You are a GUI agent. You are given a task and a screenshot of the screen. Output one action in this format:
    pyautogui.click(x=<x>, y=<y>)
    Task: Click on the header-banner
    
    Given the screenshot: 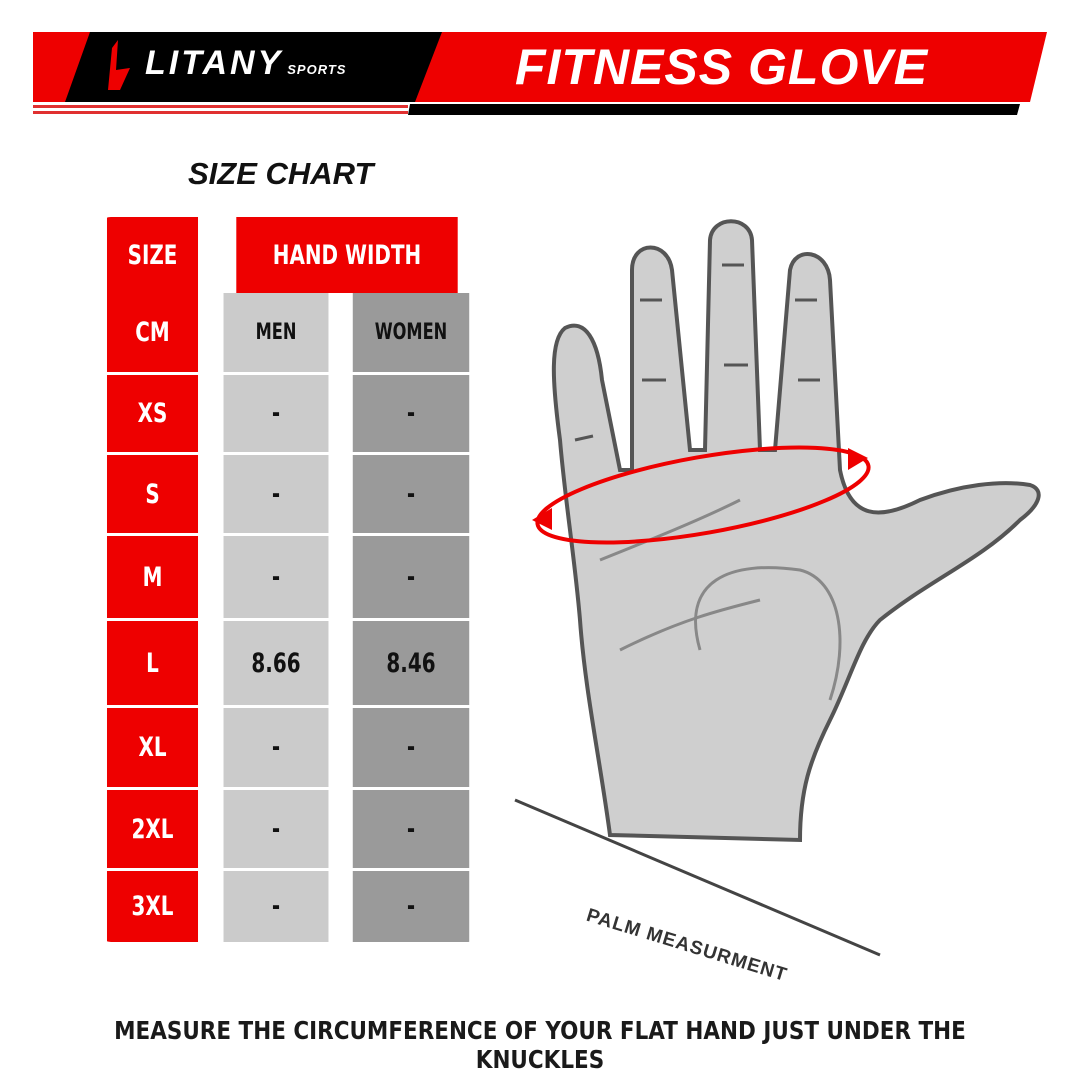 What is the action you would take?
    pyautogui.click(x=540, y=73)
    